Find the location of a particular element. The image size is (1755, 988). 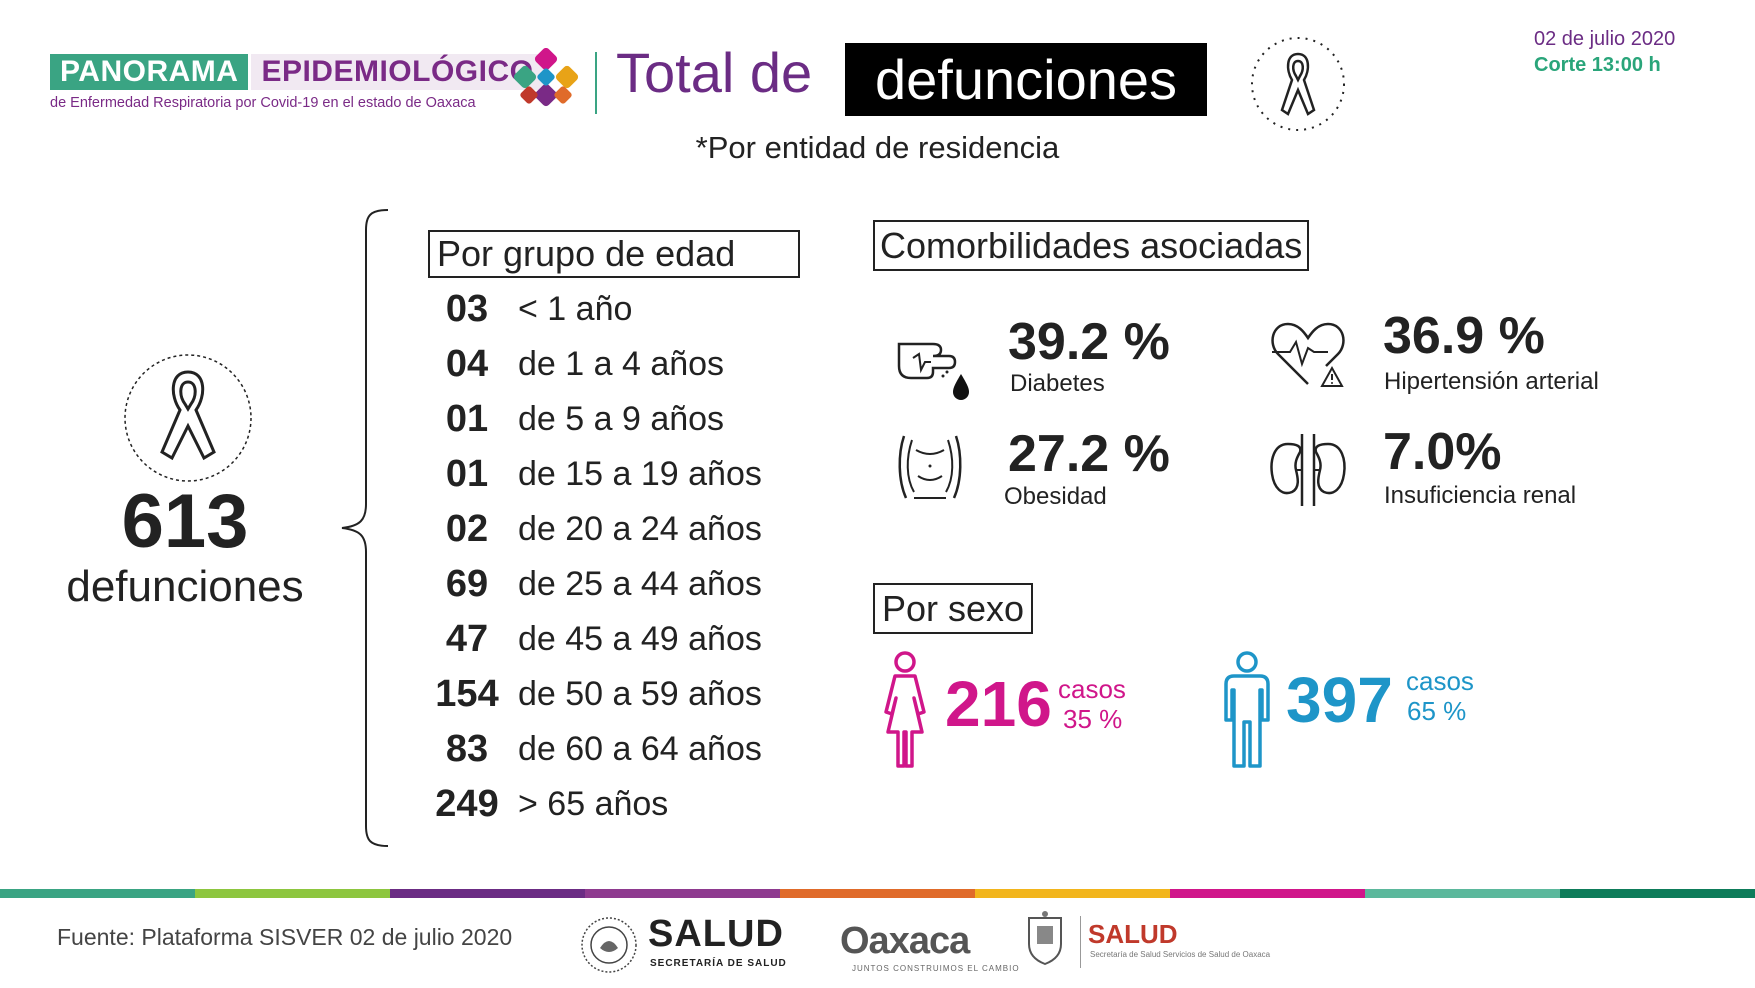

list-item: 02 de 20 a 24 años is located at coordinates (628, 529).